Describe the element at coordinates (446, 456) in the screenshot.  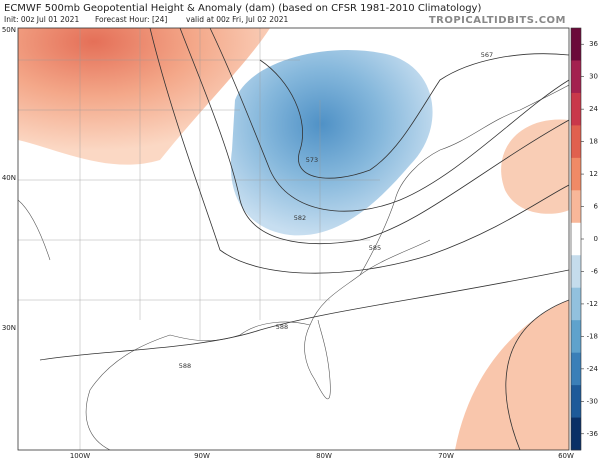
I see `lon-label: 70W` at that location.